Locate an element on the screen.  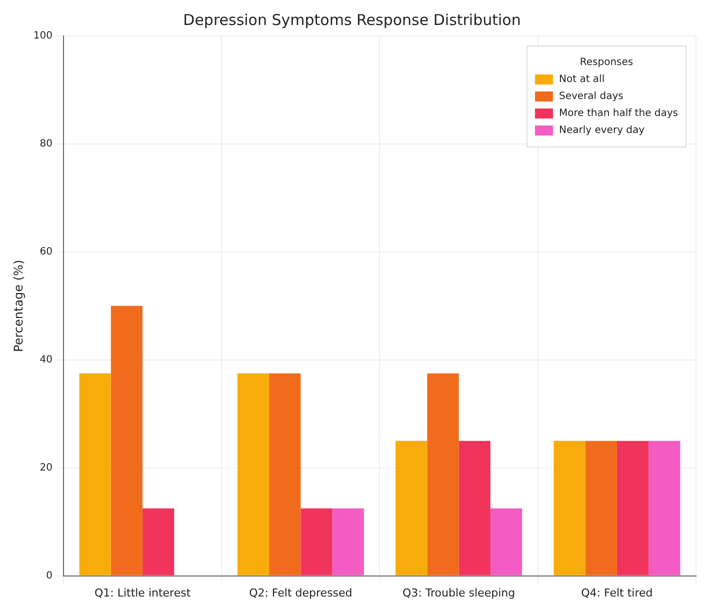
y-tick-label: 60 is located at coordinates (46, 252).